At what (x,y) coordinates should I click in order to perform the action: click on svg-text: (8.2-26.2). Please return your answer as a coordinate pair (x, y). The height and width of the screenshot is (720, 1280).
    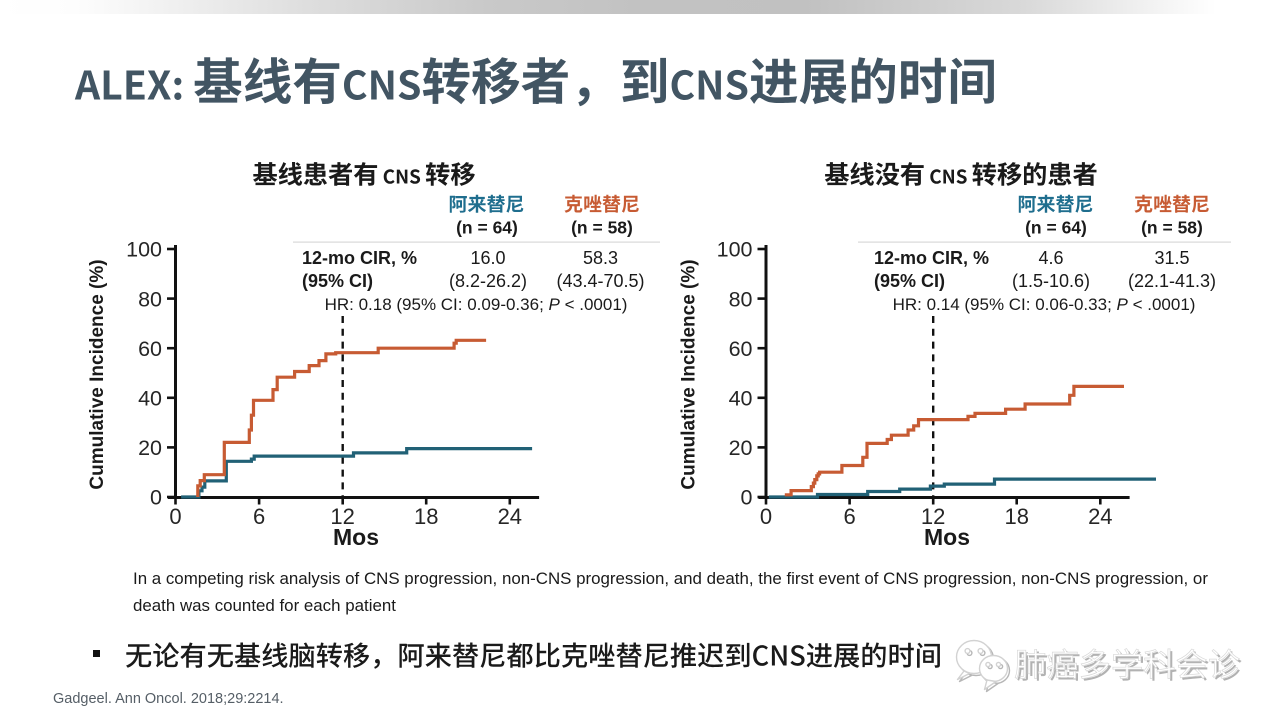
    Looking at the image, I should click on (488, 281).